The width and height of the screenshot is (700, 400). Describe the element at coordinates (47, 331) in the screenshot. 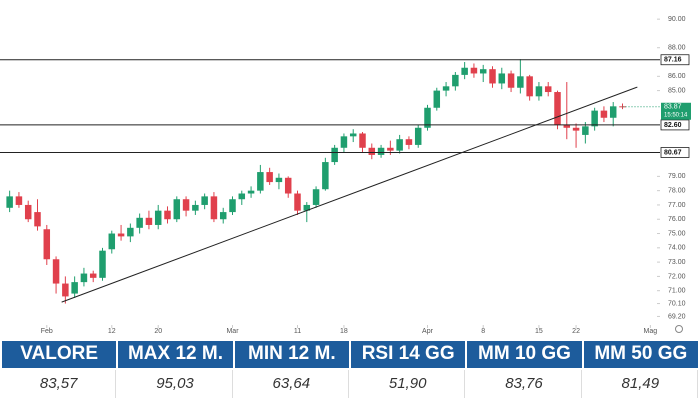

I see `x-tick-label: Feb` at that location.